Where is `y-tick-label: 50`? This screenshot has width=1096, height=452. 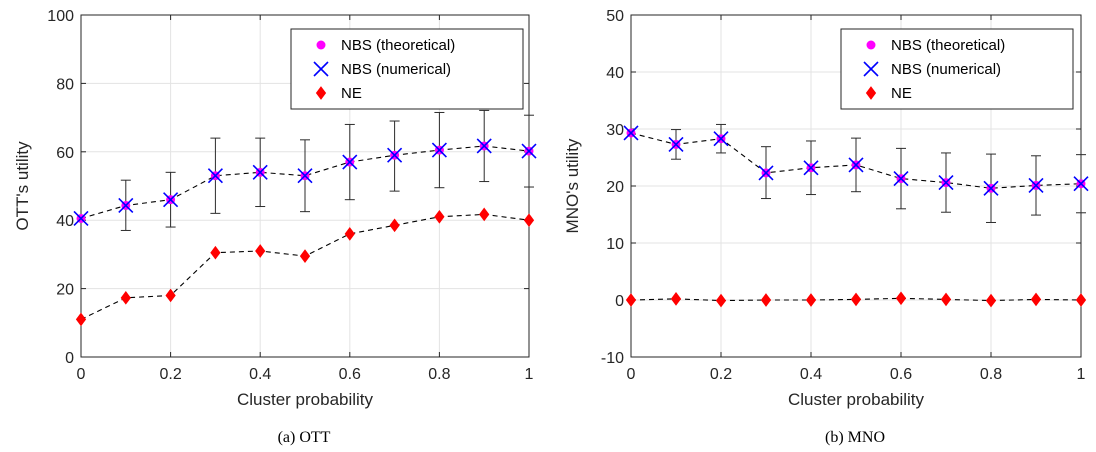
y-tick-label: 50 is located at coordinates (615, 16).